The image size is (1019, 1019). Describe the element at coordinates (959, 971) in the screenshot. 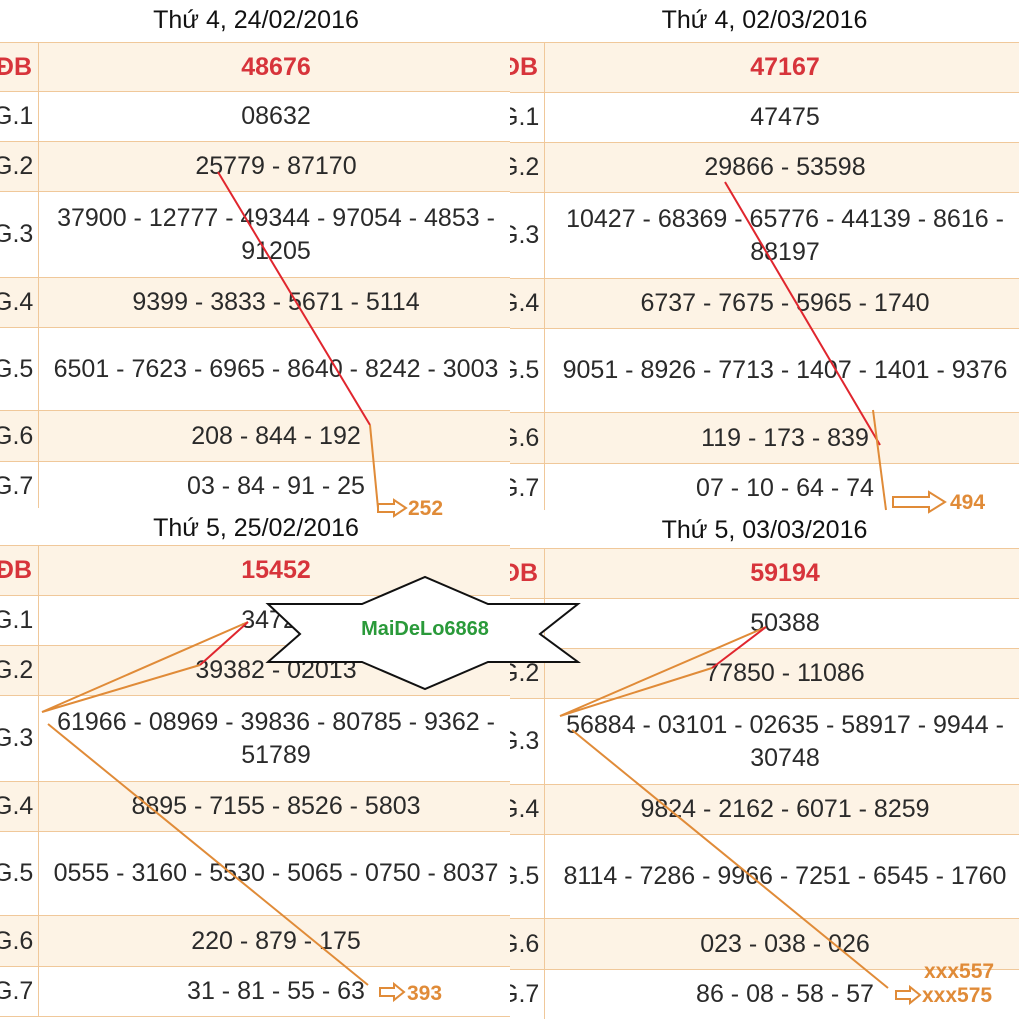

I see `annotation-result: xxx557` at that location.